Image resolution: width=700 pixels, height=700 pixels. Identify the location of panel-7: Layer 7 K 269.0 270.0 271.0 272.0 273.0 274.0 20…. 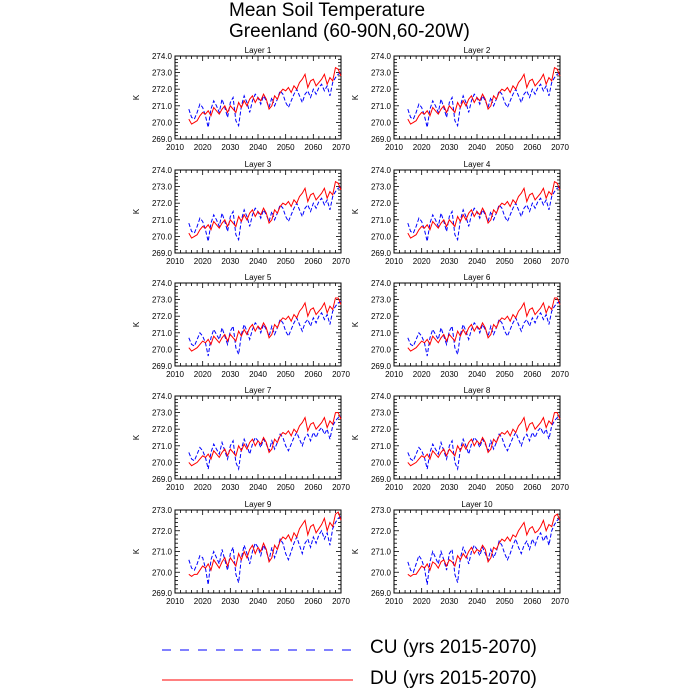
(241, 439).